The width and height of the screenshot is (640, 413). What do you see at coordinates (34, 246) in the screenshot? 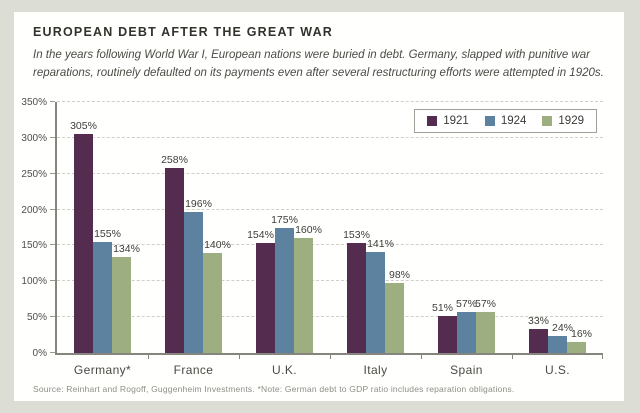
I see `y-axis-label: 150%` at bounding box center [34, 246].